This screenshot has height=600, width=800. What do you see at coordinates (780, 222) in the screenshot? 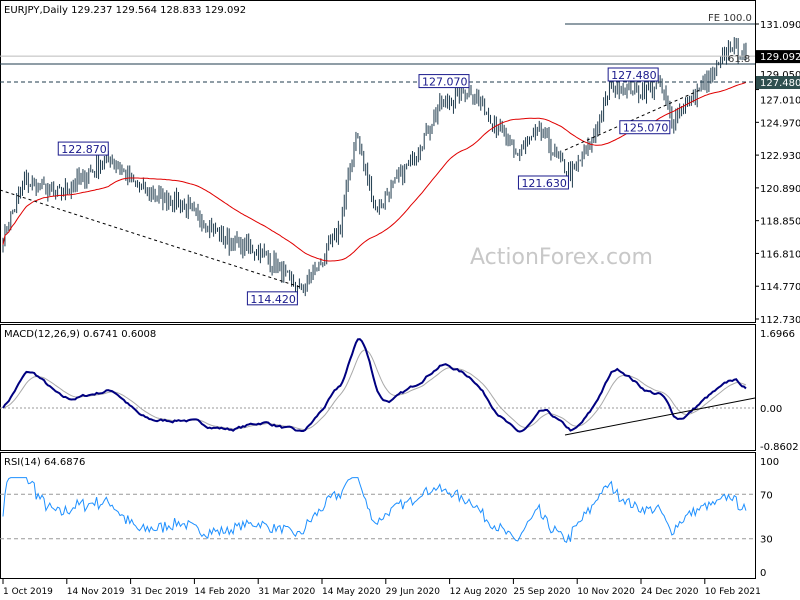
I see `price-tick-label: 118.850` at bounding box center [780, 222].